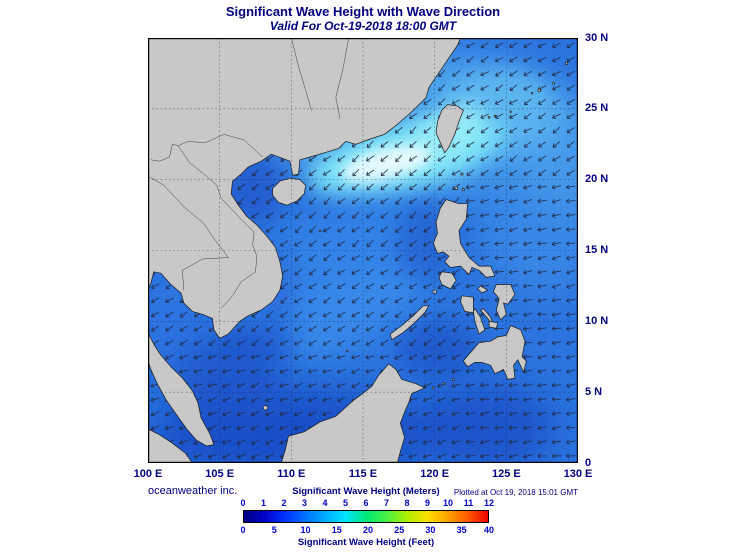 The image size is (755, 560). I want to click on meters-tick-value: 3, so click(304, 503).